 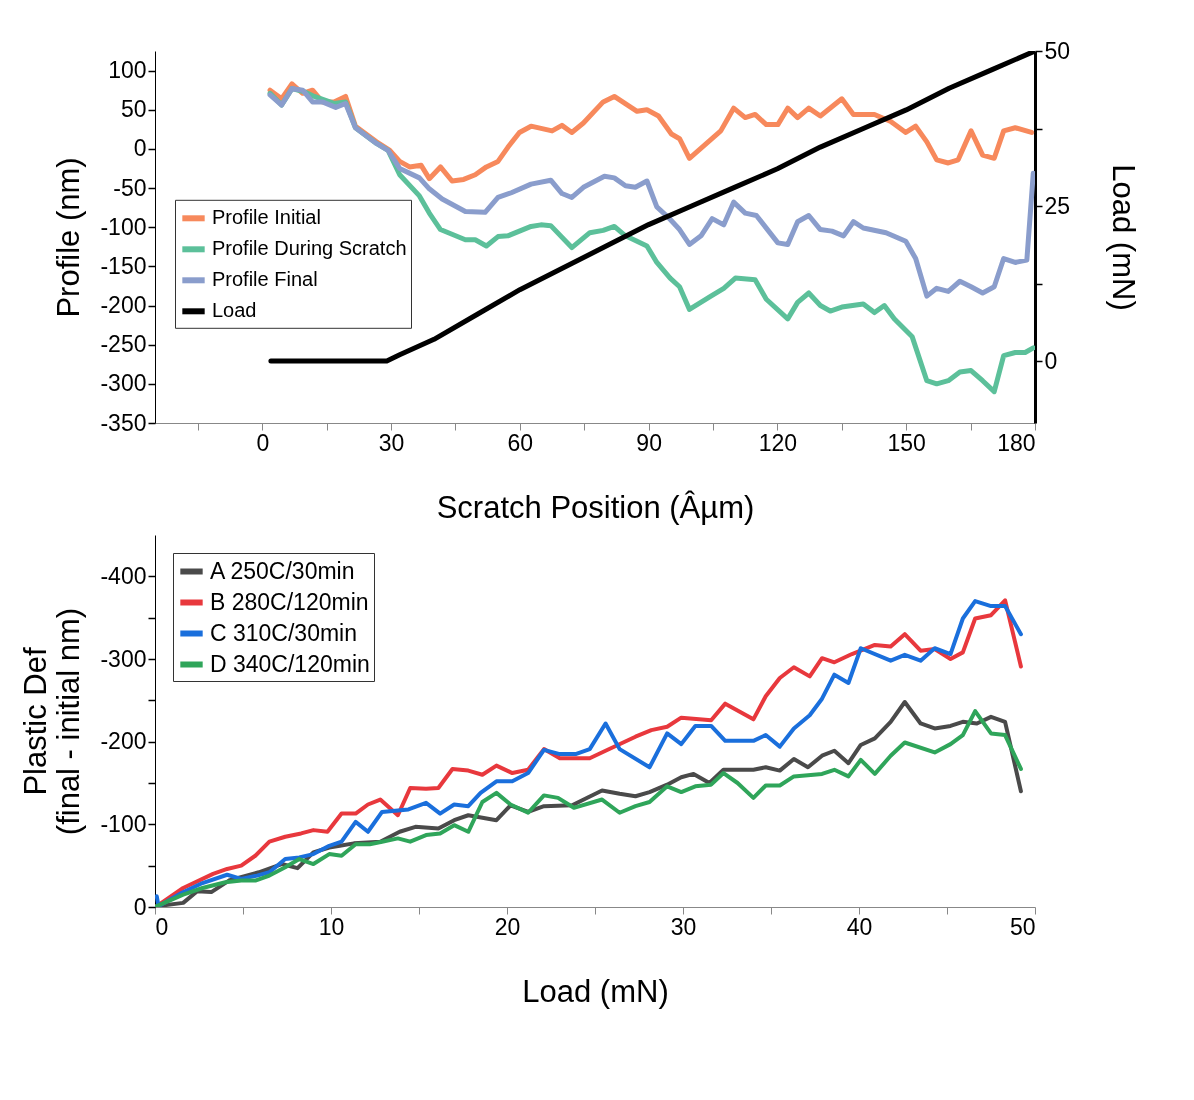 What do you see at coordinates (130, 187) in the screenshot?
I see `y-tick-label: -50` at bounding box center [130, 187].